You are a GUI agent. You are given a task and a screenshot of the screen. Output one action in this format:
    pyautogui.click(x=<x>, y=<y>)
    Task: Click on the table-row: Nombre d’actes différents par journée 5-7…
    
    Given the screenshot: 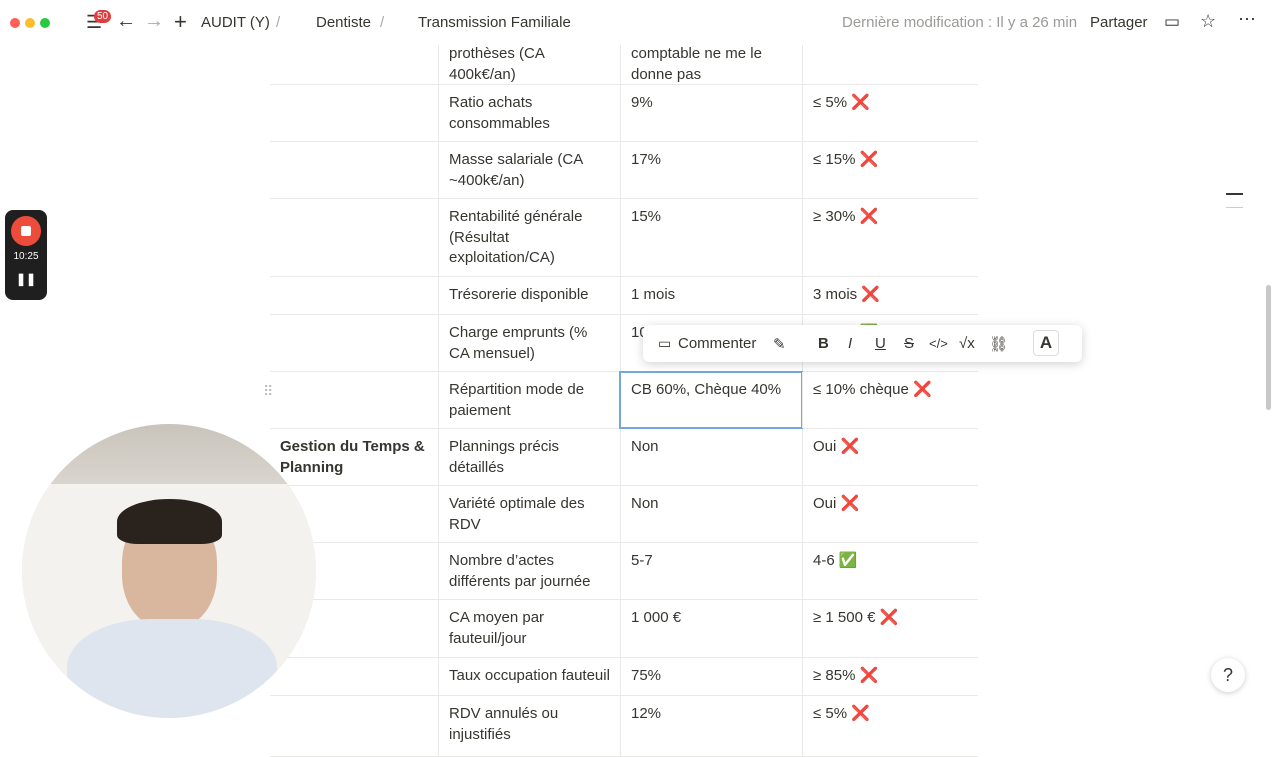 What is the action you would take?
    pyautogui.click(x=624, y=571)
    